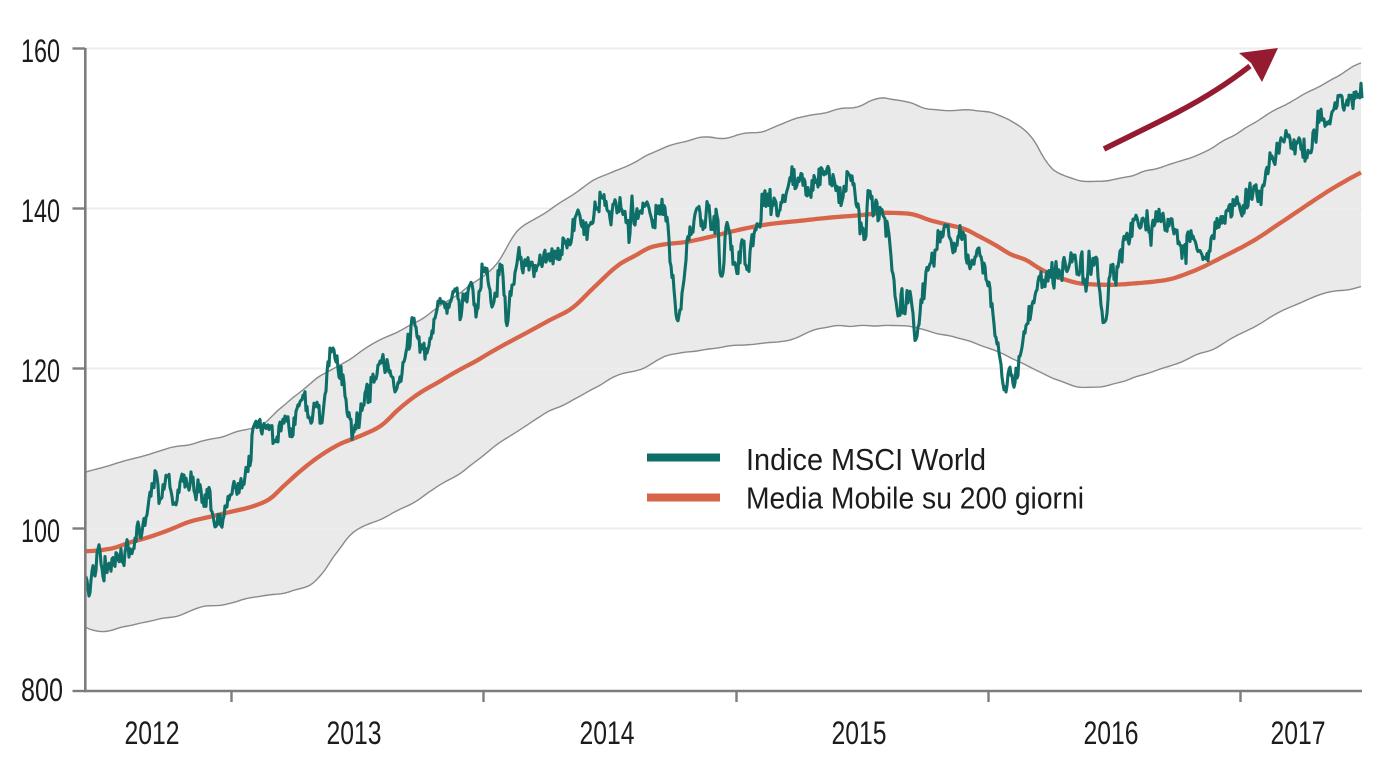 This screenshot has height=768, width=1394. I want to click on svg-text: 140, so click(40, 211).